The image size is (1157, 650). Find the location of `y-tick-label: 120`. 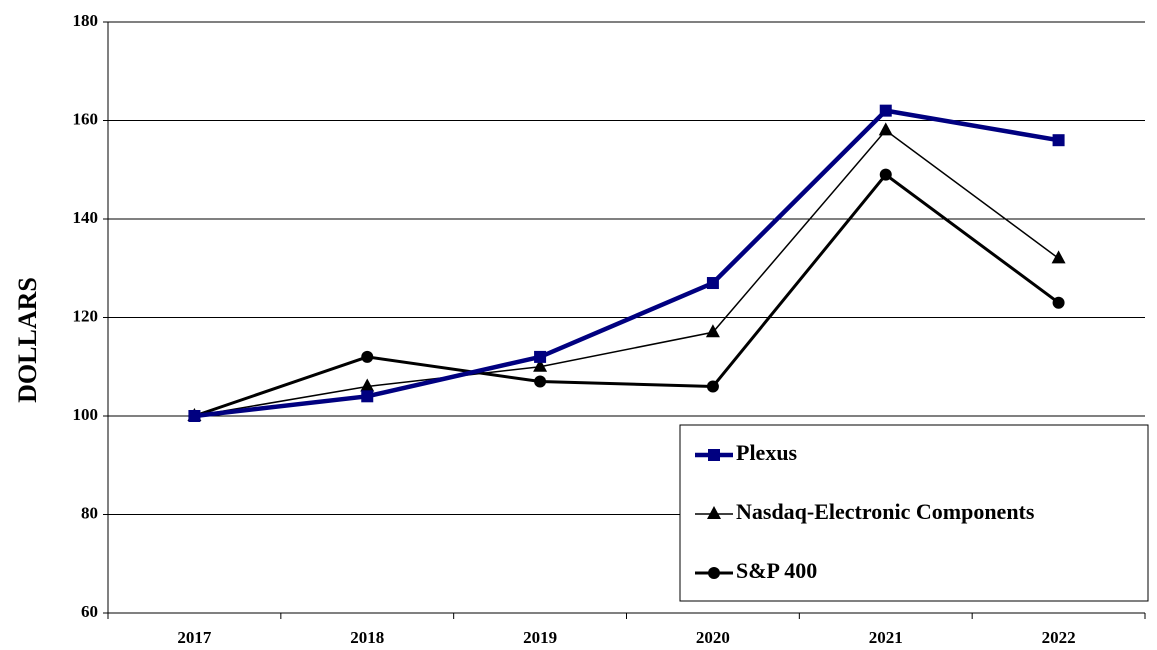

y-tick-label: 120 is located at coordinates (86, 315).